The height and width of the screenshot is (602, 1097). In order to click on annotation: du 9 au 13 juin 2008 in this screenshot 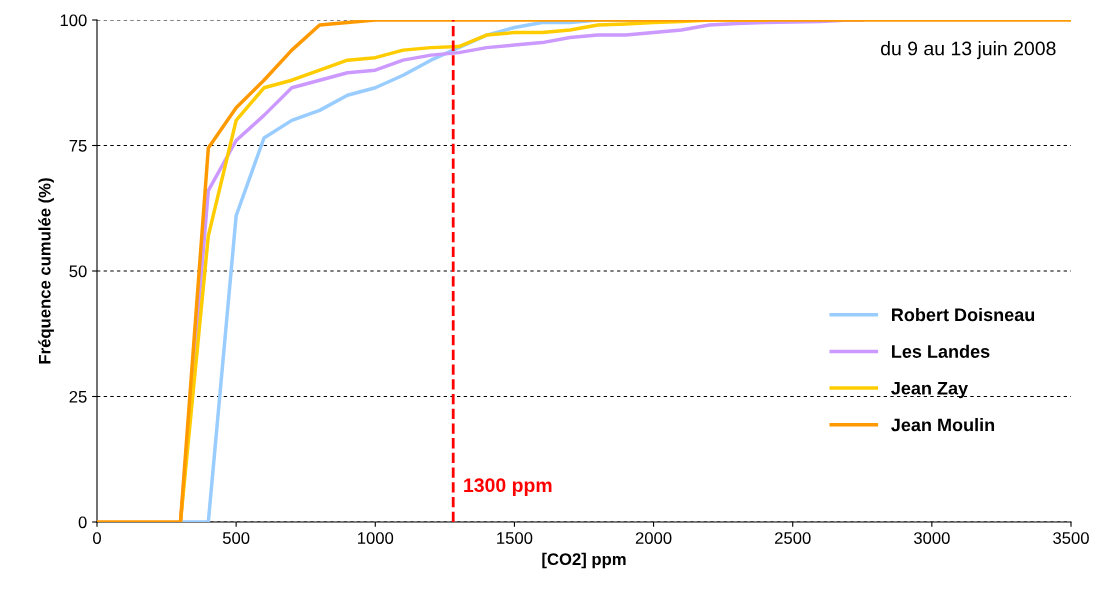, I will do `click(968, 50)`.